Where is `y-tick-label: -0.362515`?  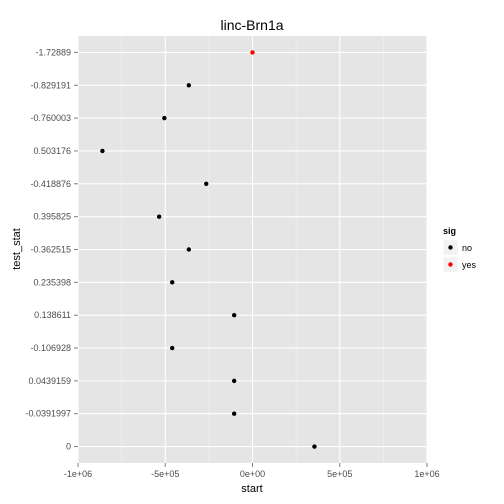
y-tick-label: -0.362515 is located at coordinates (50, 250).